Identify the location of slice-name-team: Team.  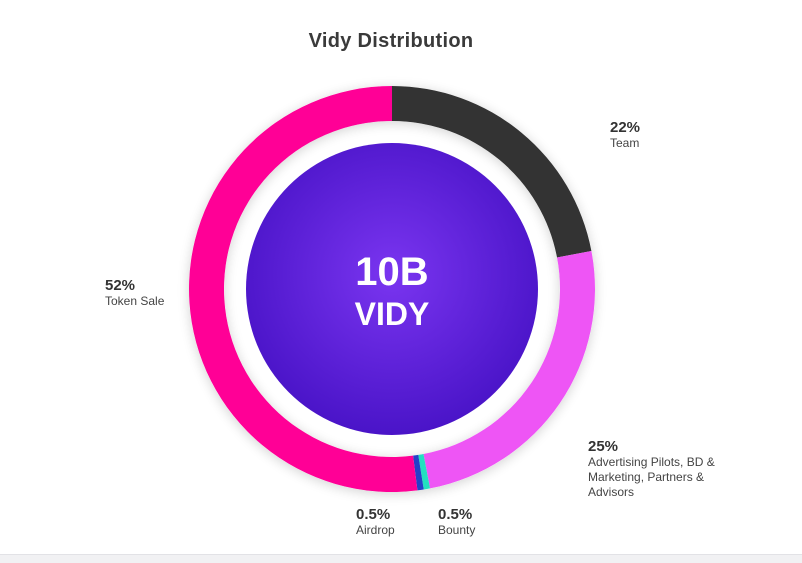
(625, 143).